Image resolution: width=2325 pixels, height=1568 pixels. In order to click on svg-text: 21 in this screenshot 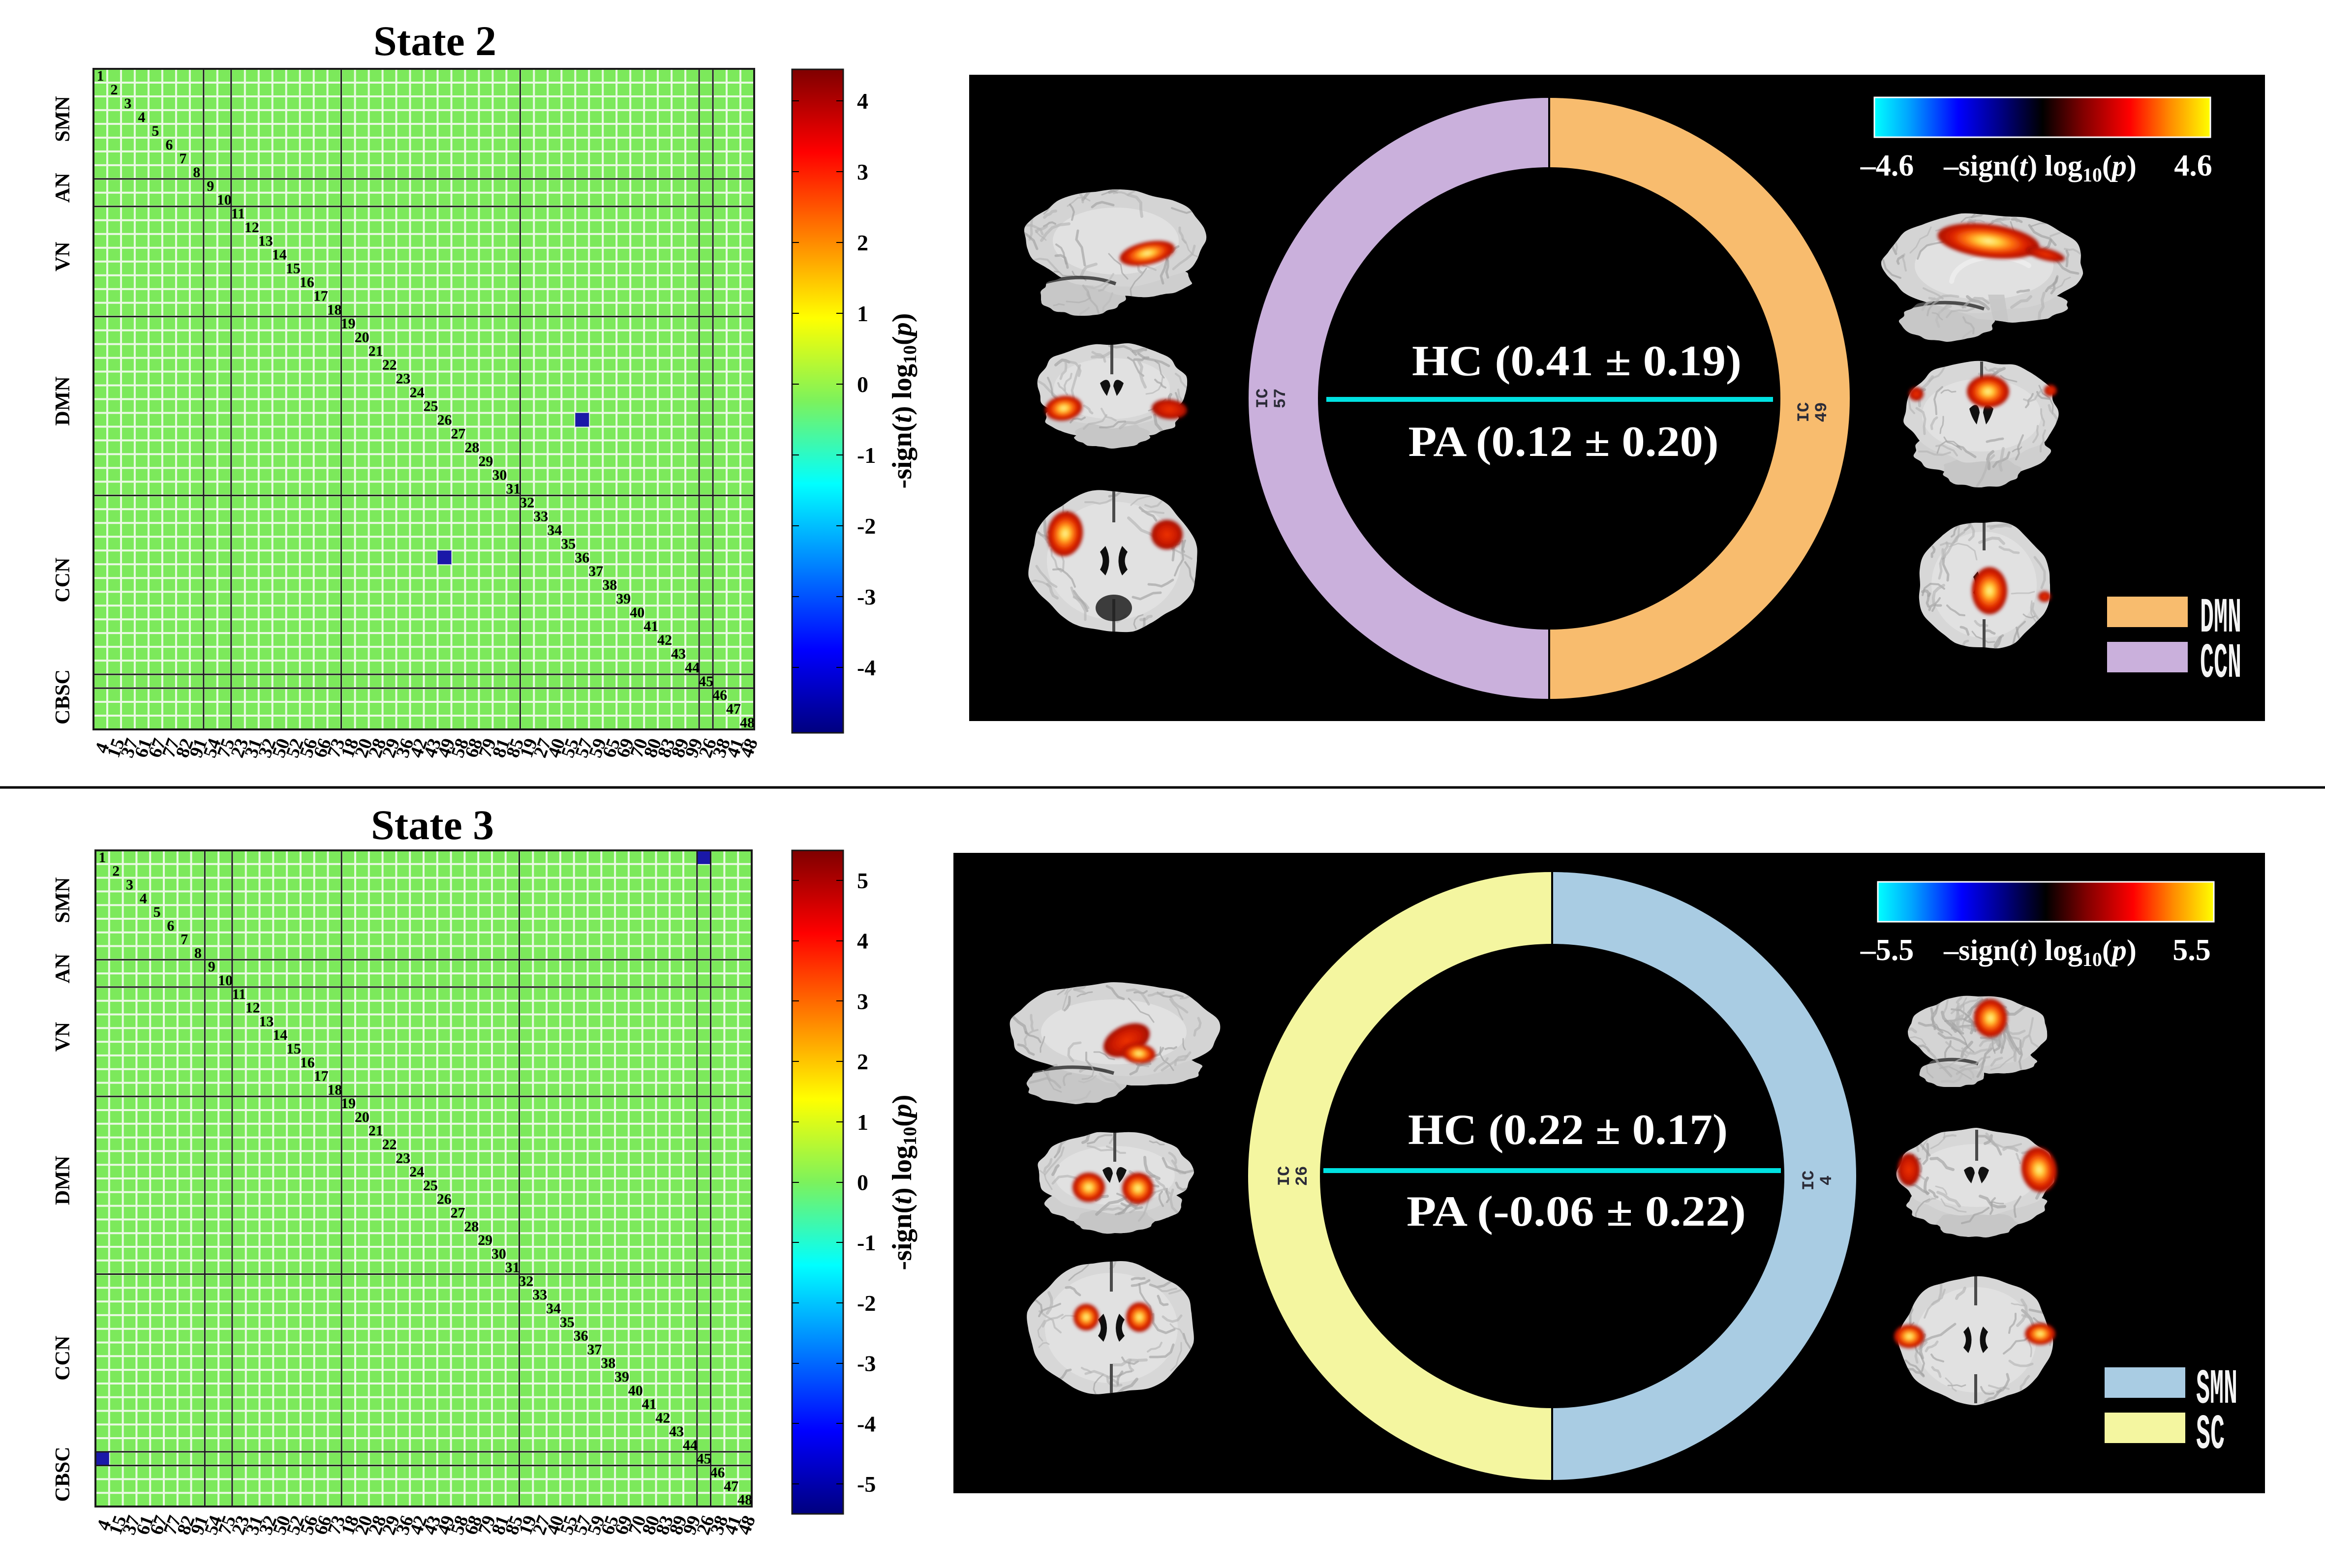, I will do `click(375, 1131)`.